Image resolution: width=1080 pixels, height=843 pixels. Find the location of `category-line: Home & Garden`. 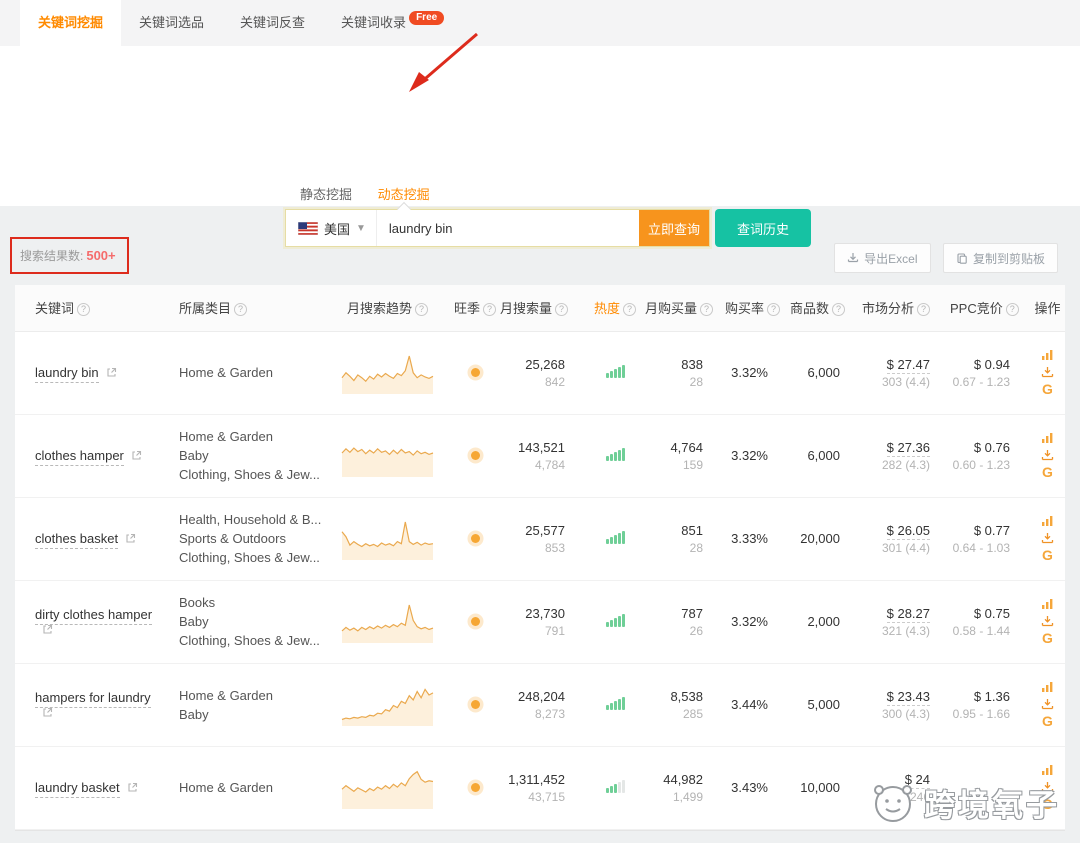

category-line: Home & Garden is located at coordinates (226, 787).